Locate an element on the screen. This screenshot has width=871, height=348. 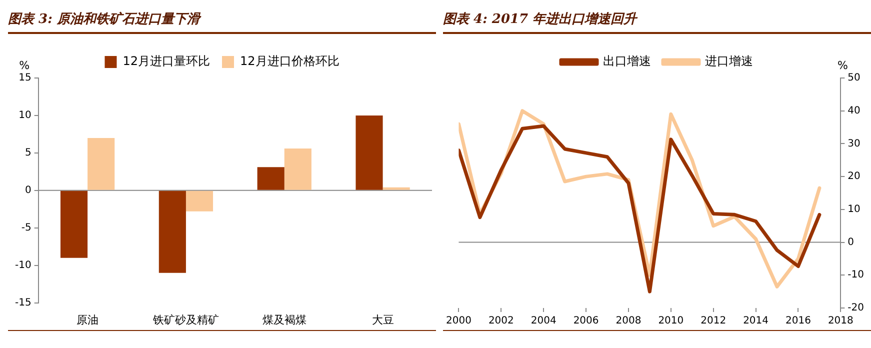
legend-label: 12月进口价格环比 is located at coordinates (290, 61).